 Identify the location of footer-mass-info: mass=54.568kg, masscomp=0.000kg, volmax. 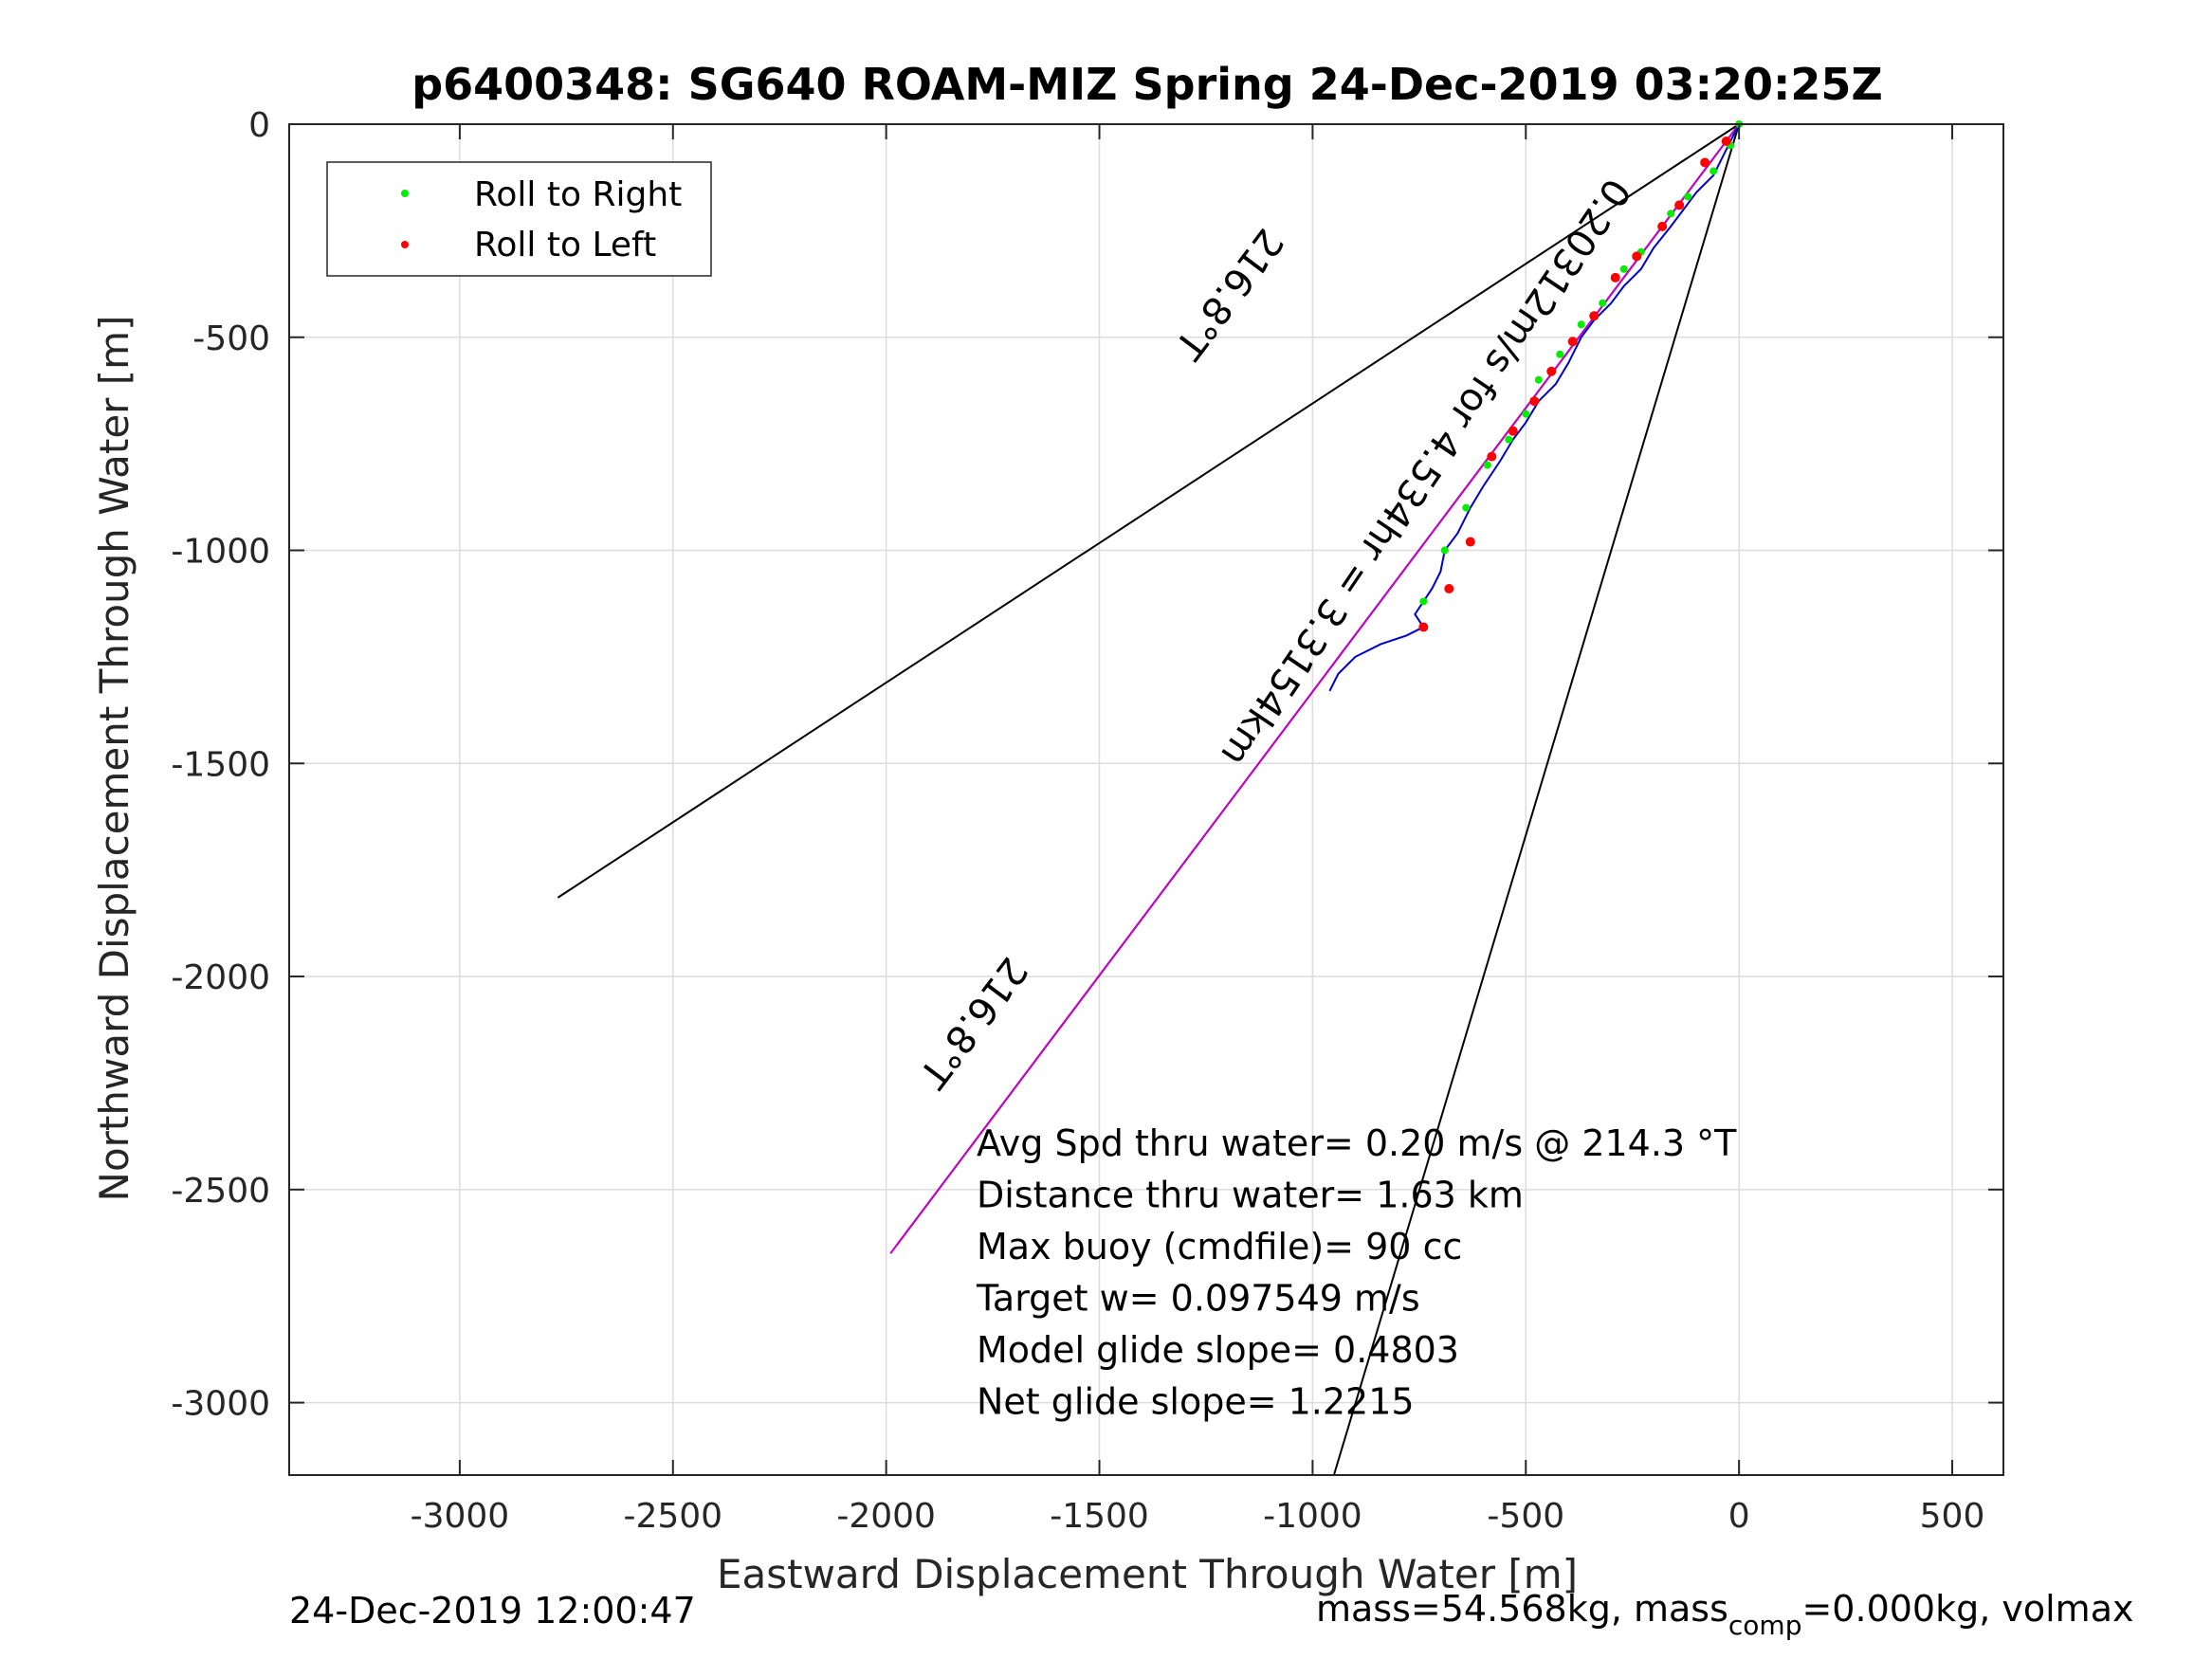
(1724, 1614).